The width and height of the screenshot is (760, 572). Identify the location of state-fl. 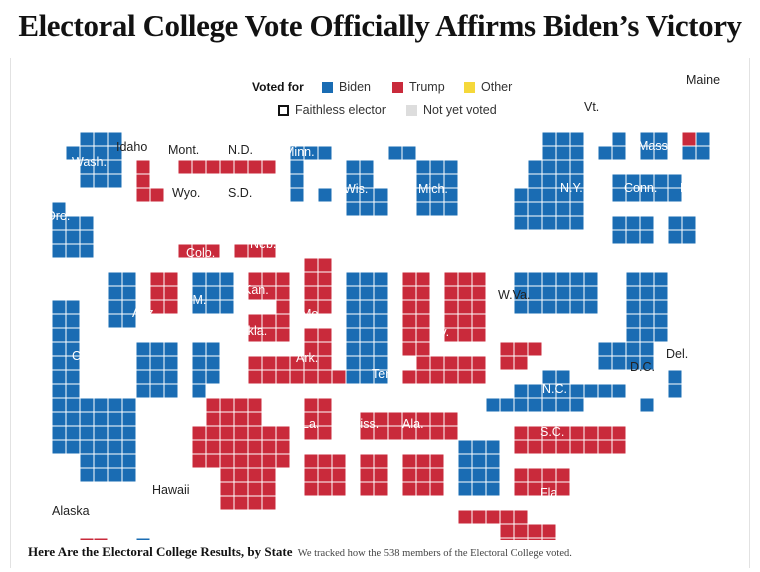
(507, 524).